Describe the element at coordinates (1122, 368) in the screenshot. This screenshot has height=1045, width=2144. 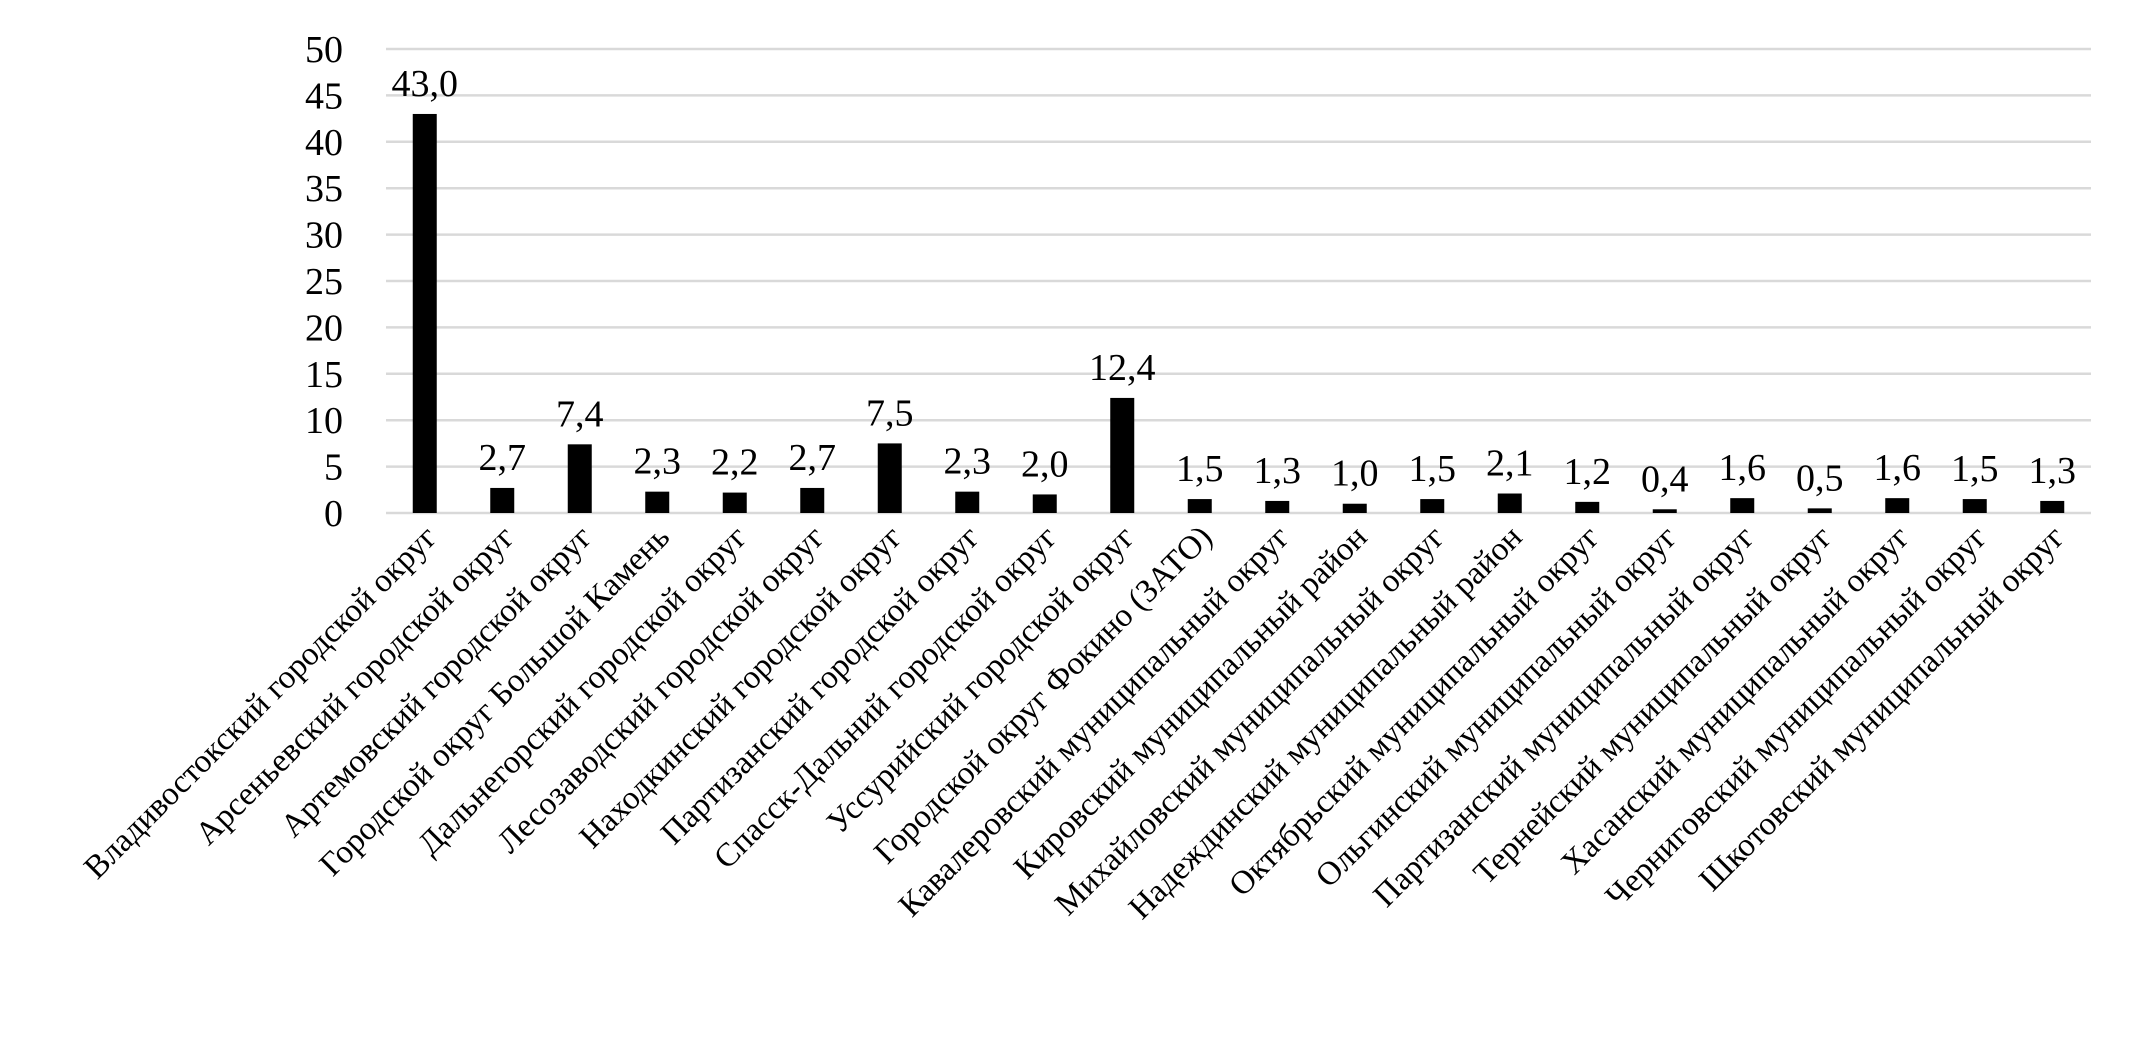
I see `data-label: 12,4` at that location.